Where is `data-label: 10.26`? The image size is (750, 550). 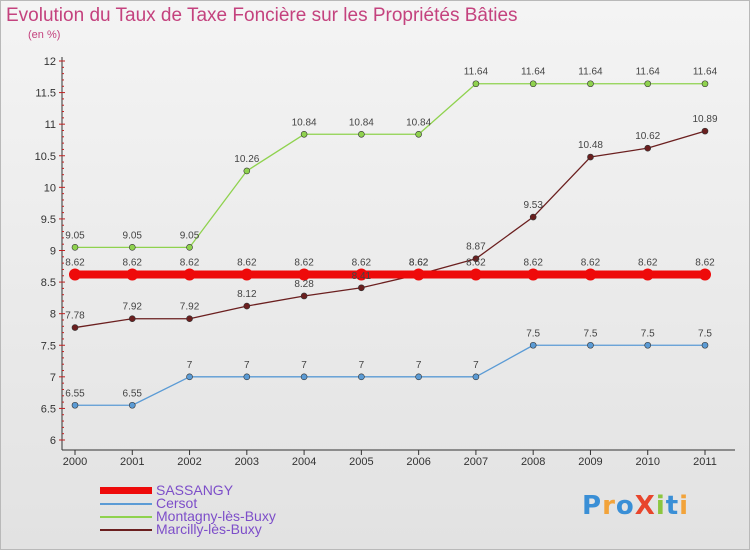
data-label: 10.26 is located at coordinates (246, 159).